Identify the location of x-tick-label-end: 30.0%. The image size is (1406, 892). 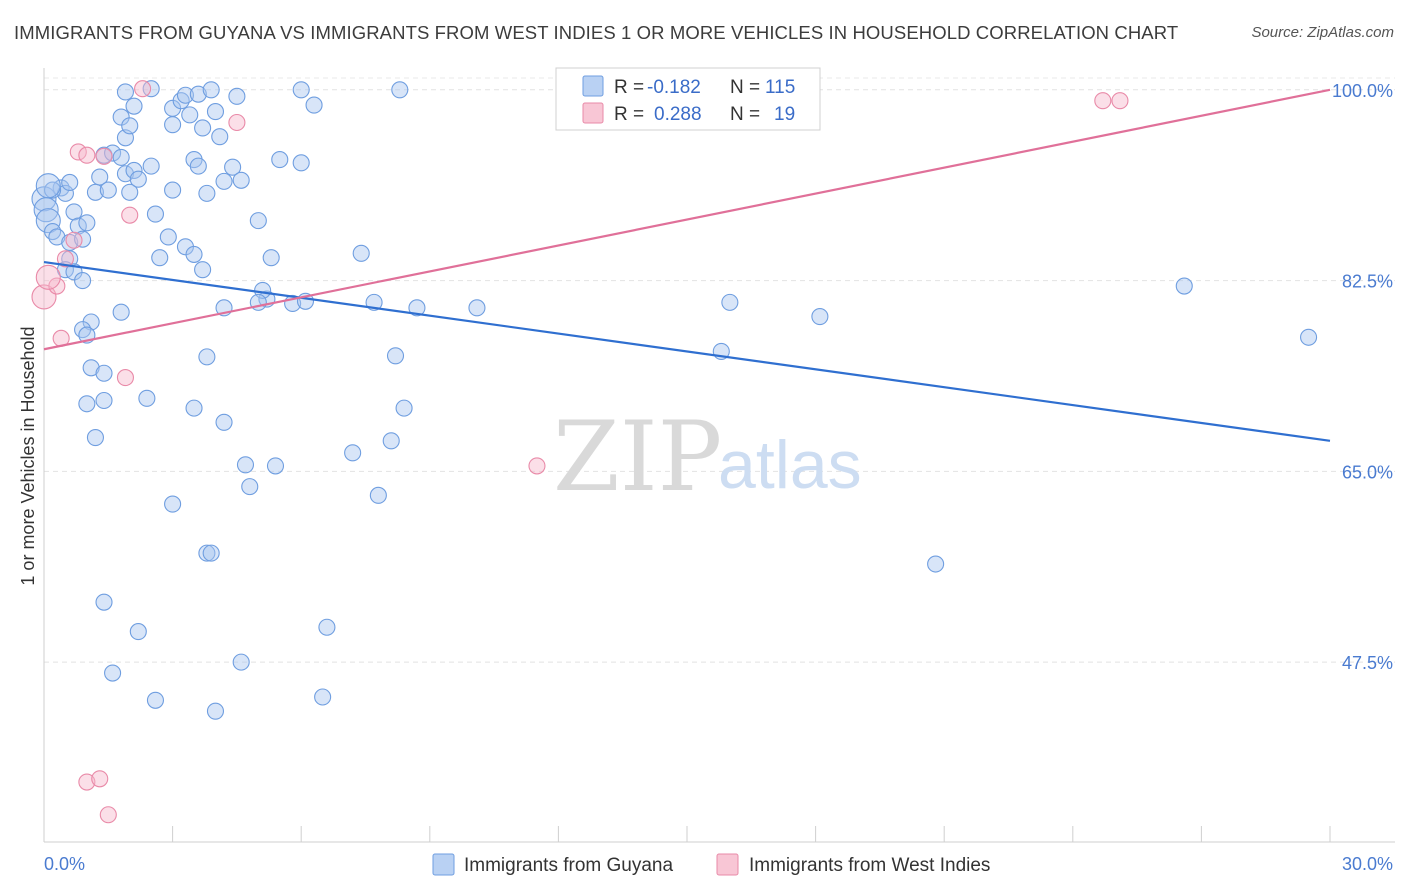
(1367, 864).